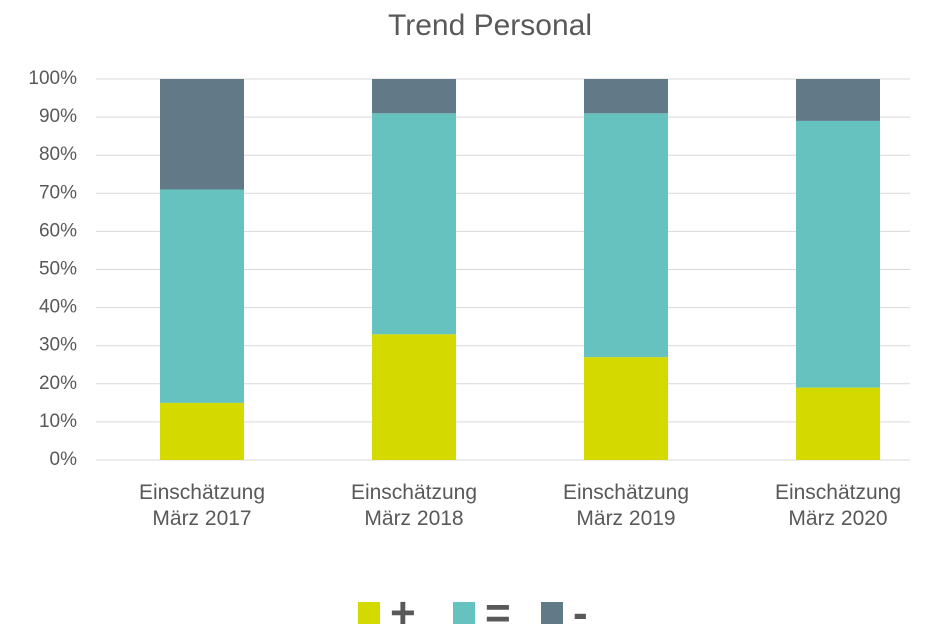 This screenshot has height=633, width=936. Describe the element at coordinates (58, 116) in the screenshot. I see `y-tick-label: 90%` at that location.